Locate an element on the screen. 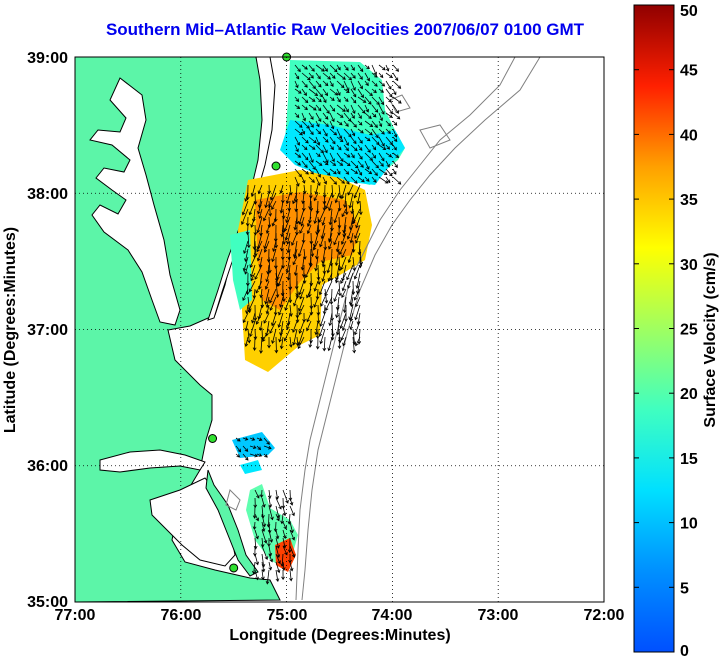  colorbar-tick-label: 40 is located at coordinates (689, 135).